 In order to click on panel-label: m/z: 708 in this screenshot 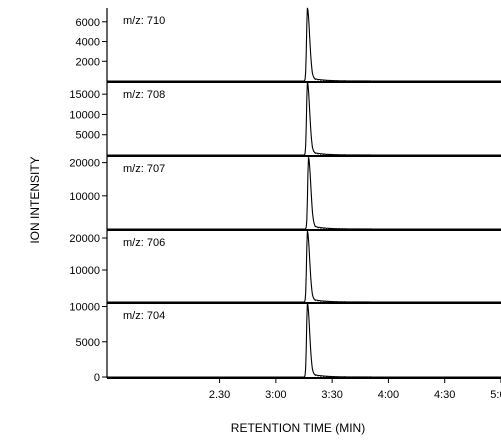, I will do `click(144, 95)`.